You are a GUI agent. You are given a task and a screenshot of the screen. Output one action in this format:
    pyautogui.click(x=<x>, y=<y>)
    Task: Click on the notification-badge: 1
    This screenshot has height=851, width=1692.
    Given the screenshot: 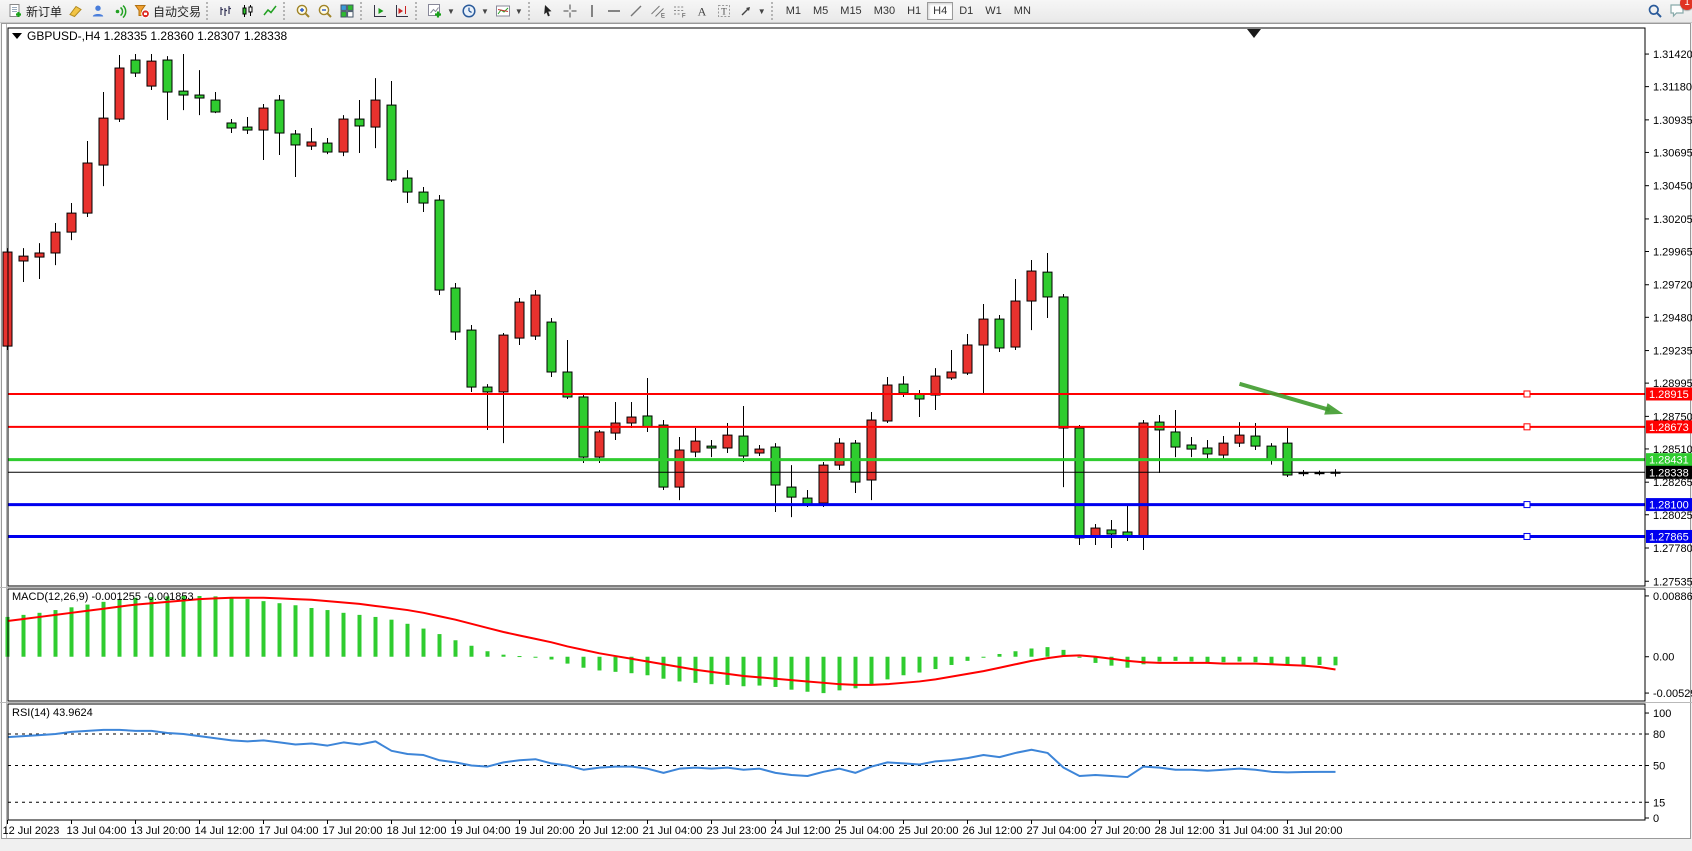 What is the action you would take?
    pyautogui.click(x=1686, y=5)
    